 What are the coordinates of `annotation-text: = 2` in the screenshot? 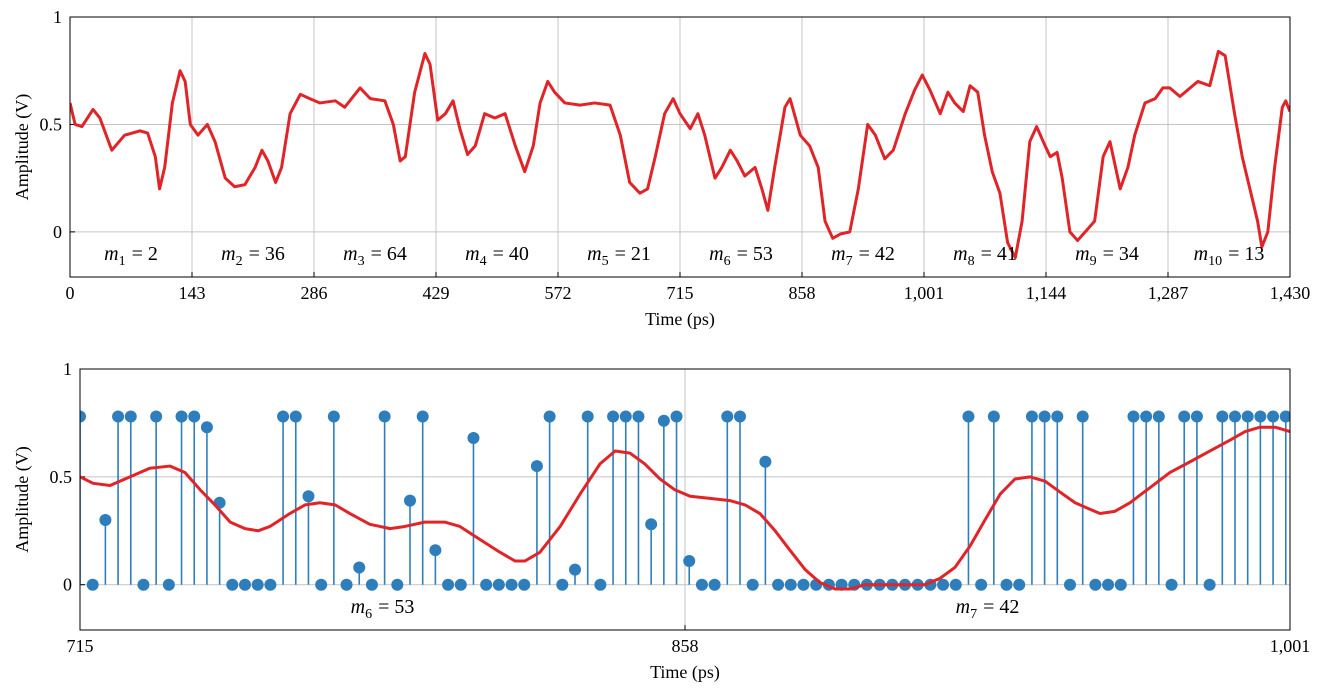 It's located at (145, 254).